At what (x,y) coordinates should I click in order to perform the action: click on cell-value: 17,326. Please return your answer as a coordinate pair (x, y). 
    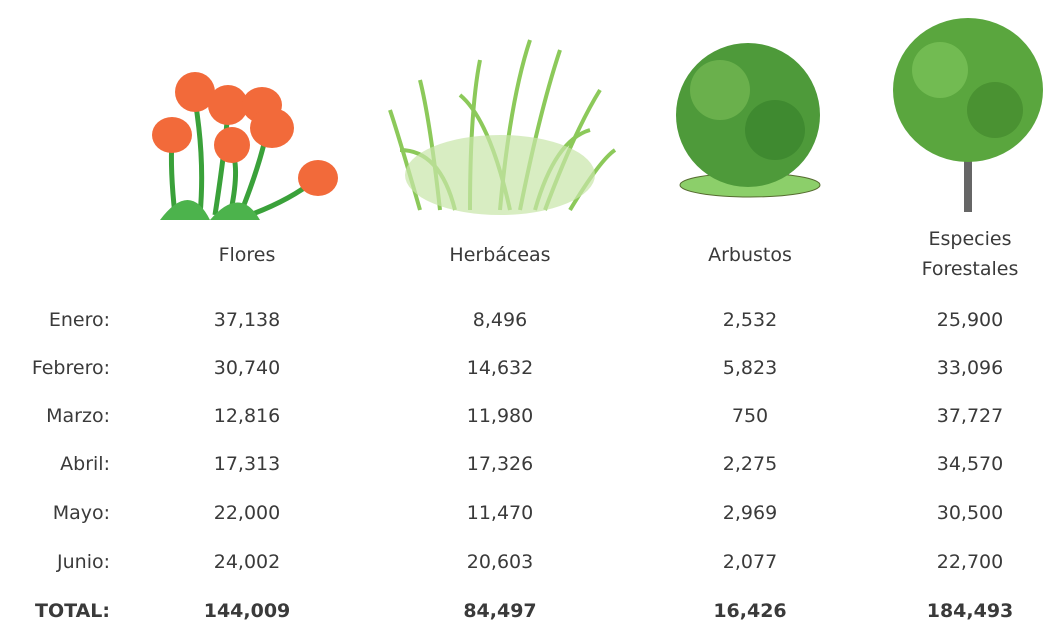
    Looking at the image, I should click on (500, 464).